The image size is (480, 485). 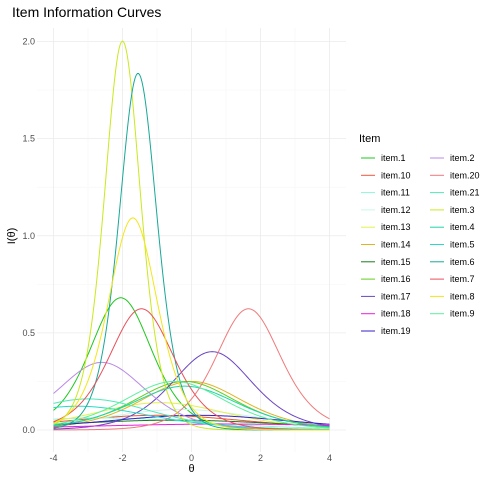 I want to click on x-tick-label: 2, so click(x=260, y=458).